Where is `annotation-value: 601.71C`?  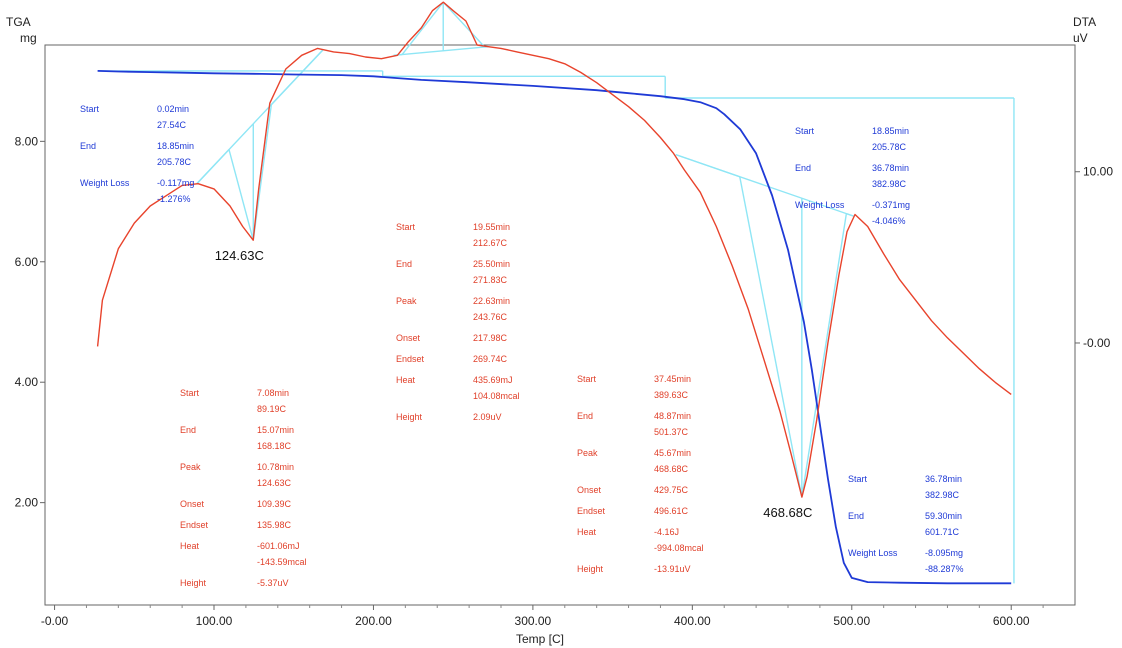
annotation-value: 601.71C is located at coordinates (942, 532).